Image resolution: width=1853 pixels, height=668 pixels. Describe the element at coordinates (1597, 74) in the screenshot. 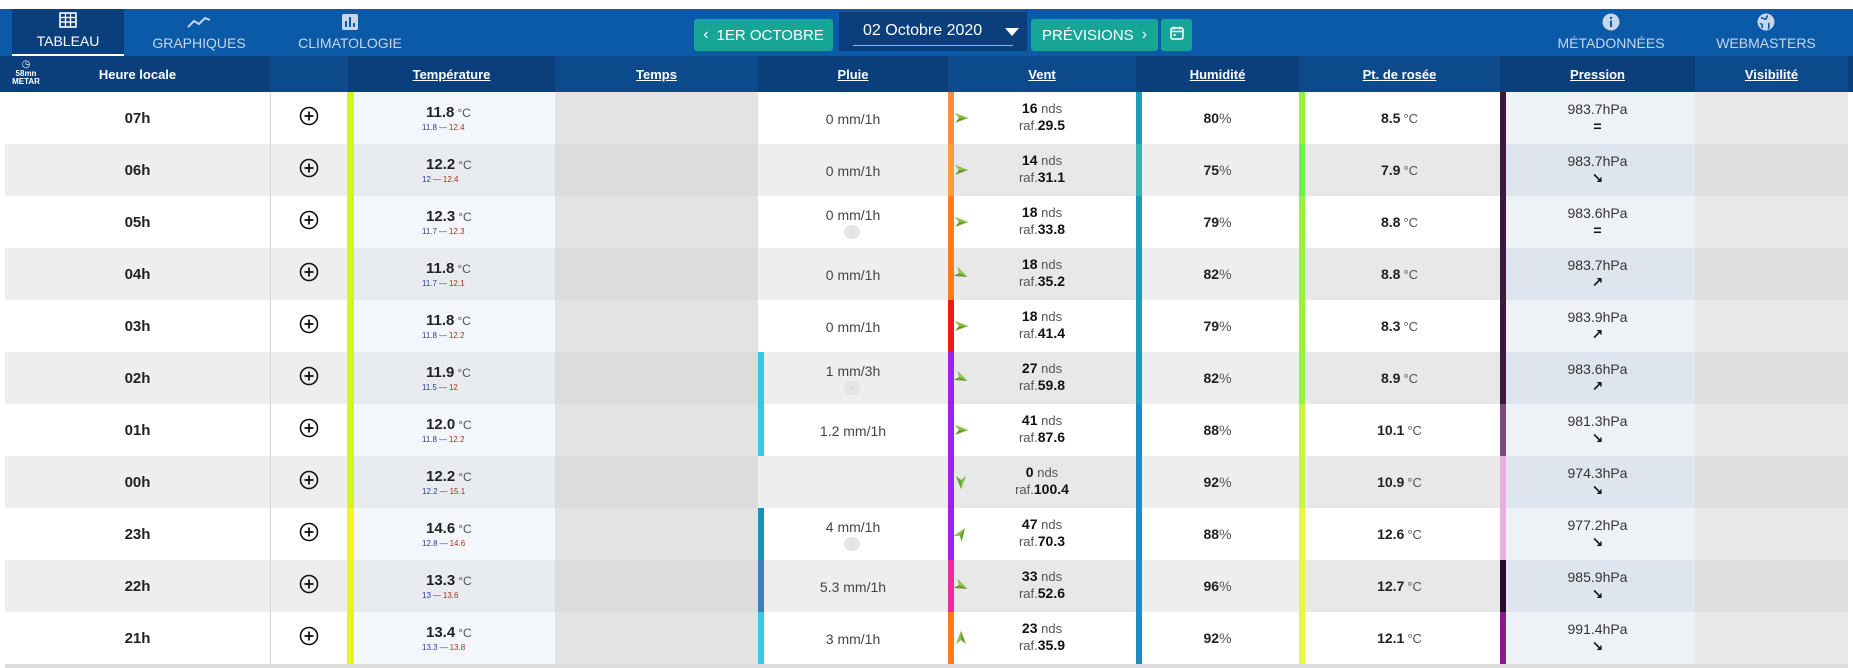

I see `header-pression: Pression` at that location.